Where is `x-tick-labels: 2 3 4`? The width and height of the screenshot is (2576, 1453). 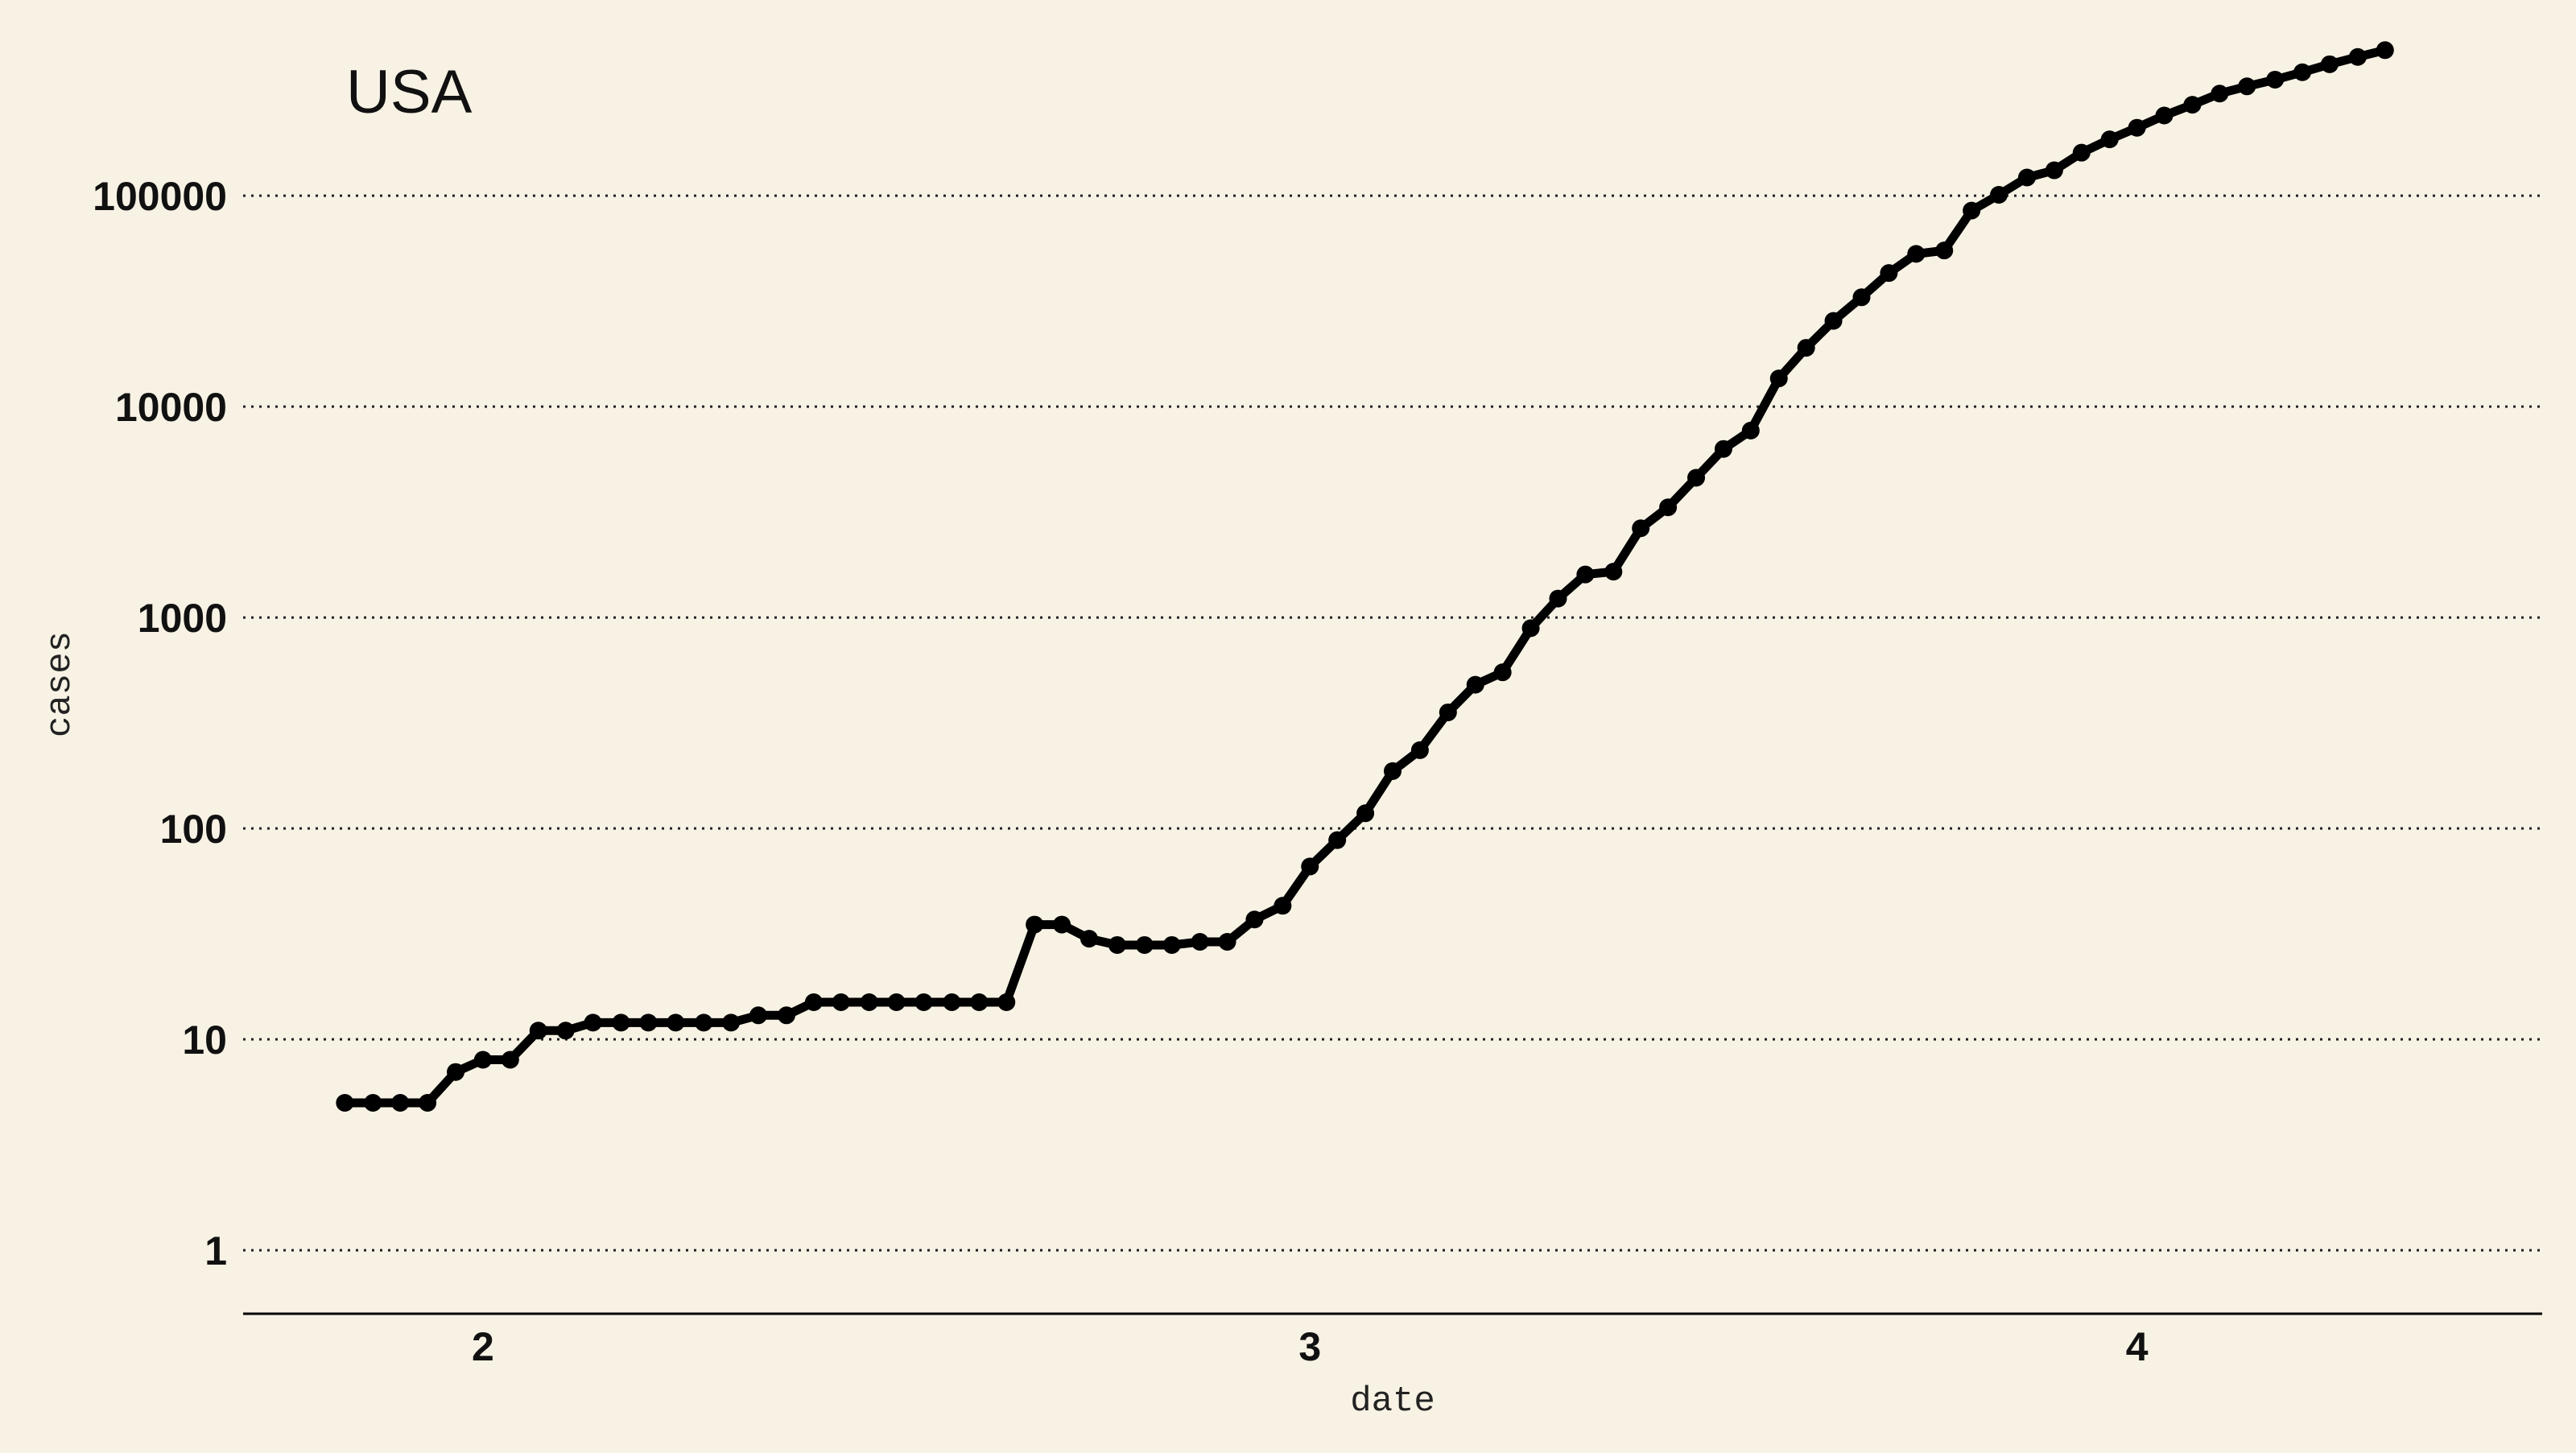 x-tick-labels: 2 3 4 is located at coordinates (1310, 1347).